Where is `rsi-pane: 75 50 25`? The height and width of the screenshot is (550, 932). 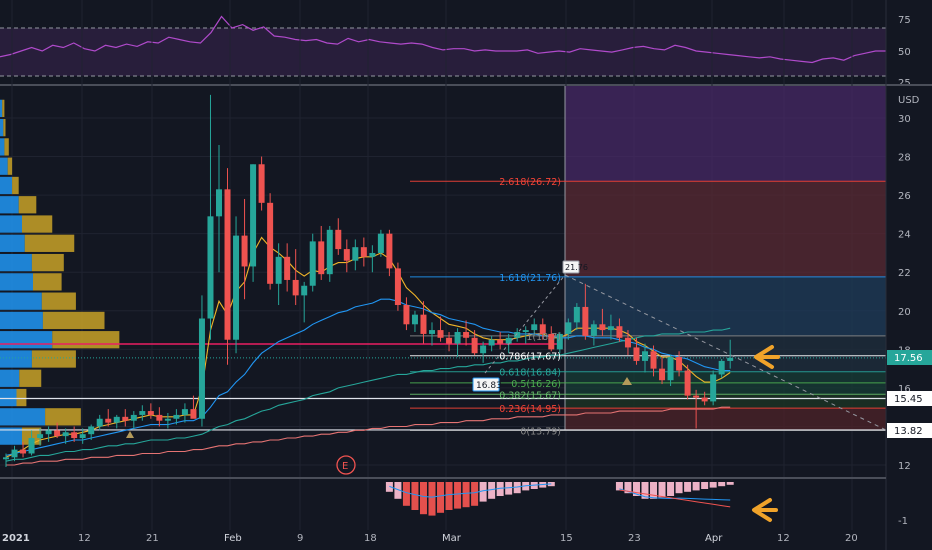
rsi-pane: 75 50 25 is located at coordinates (455, 52).